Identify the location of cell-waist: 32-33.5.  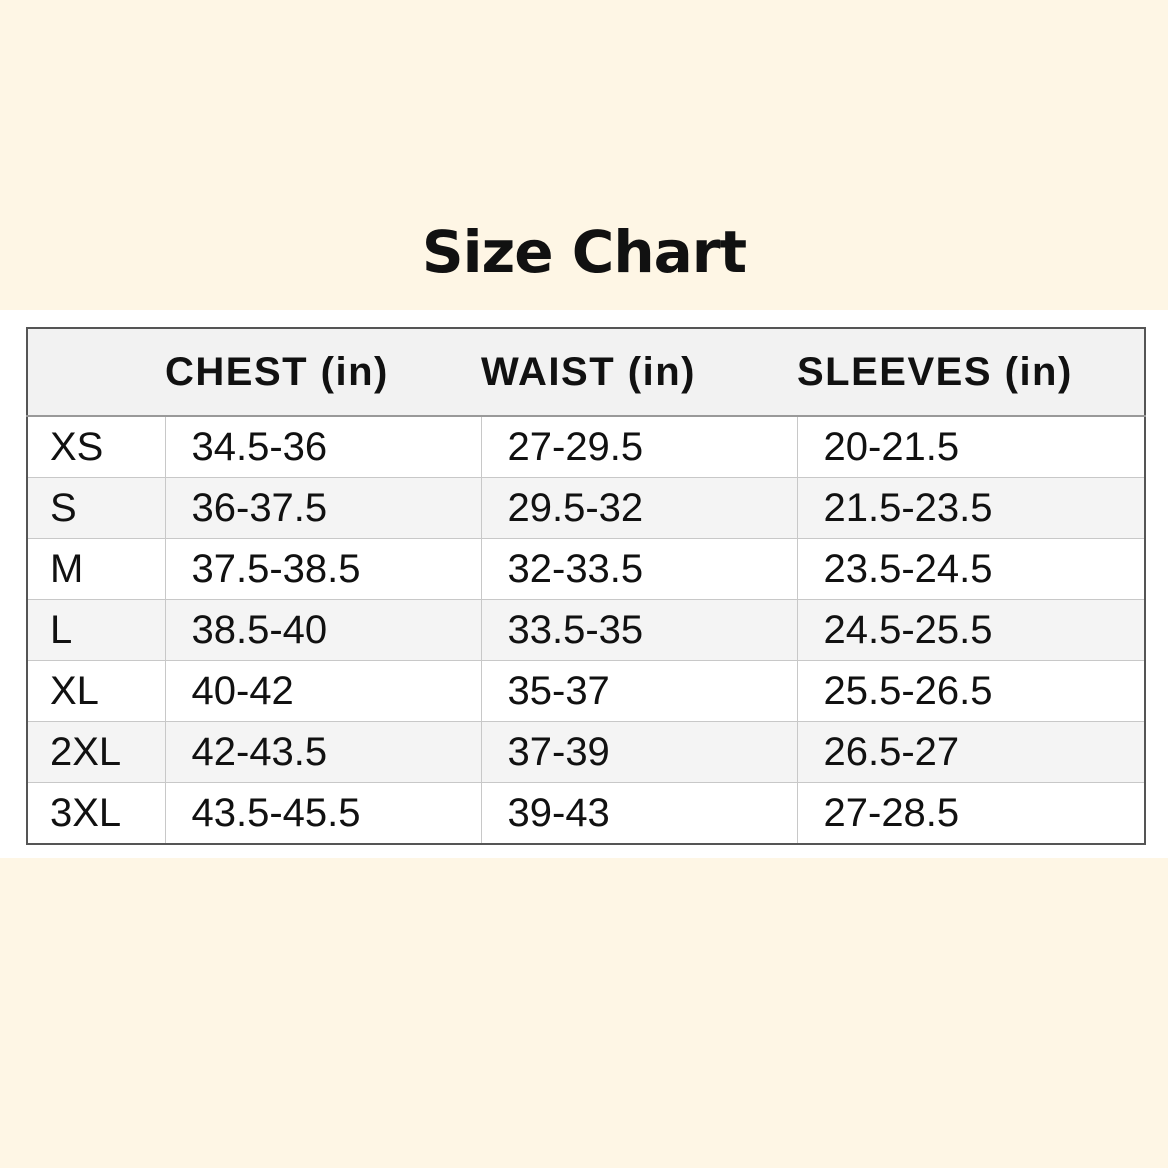
(639, 569).